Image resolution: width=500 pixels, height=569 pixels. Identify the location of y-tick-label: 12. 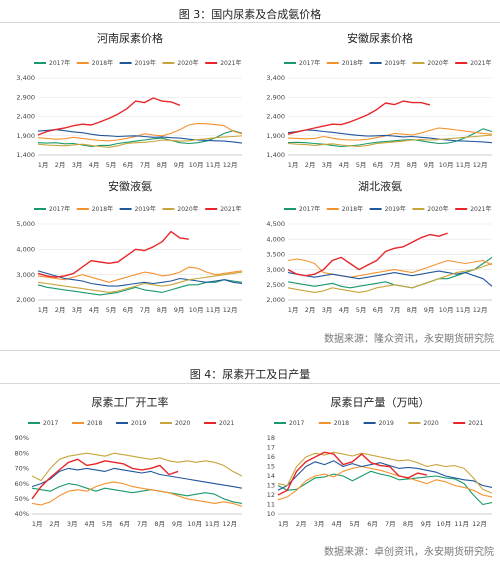
(271, 495).